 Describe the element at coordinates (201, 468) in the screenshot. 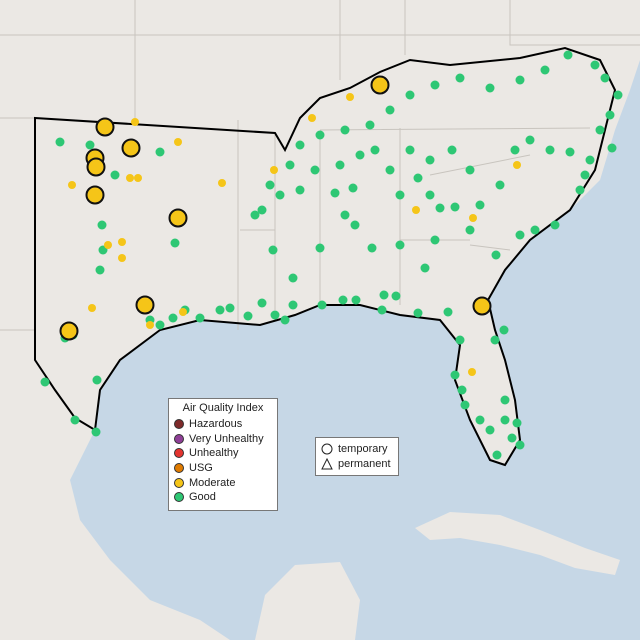

I see `legend-label: USG` at that location.